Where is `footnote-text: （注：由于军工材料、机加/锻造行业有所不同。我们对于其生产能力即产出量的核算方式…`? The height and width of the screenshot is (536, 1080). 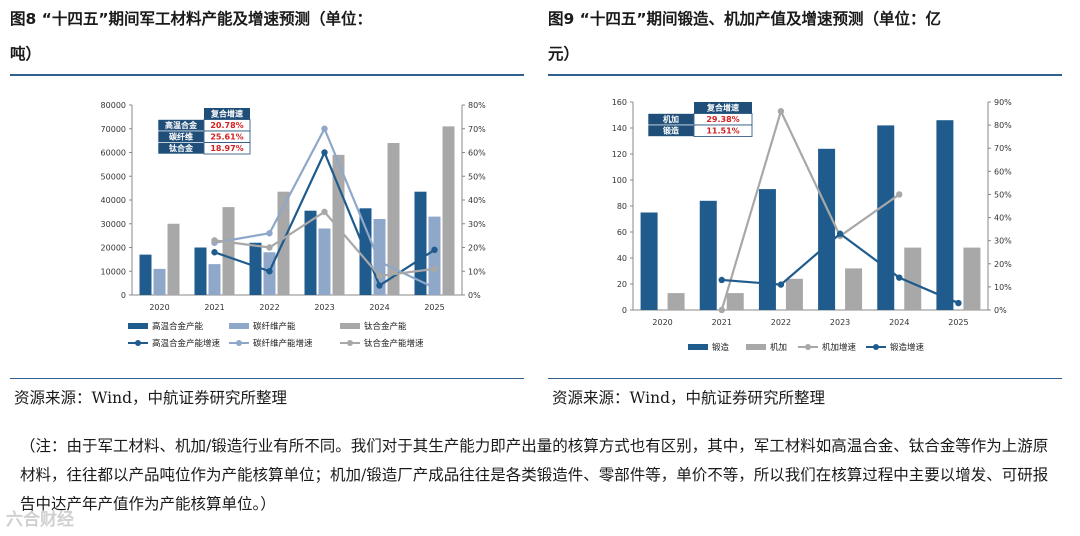 footnote-text: （注：由于军工材料、机加/锻造行业有所不同。我们对于其生产能力即产出量的核算方式… is located at coordinates (534, 475).